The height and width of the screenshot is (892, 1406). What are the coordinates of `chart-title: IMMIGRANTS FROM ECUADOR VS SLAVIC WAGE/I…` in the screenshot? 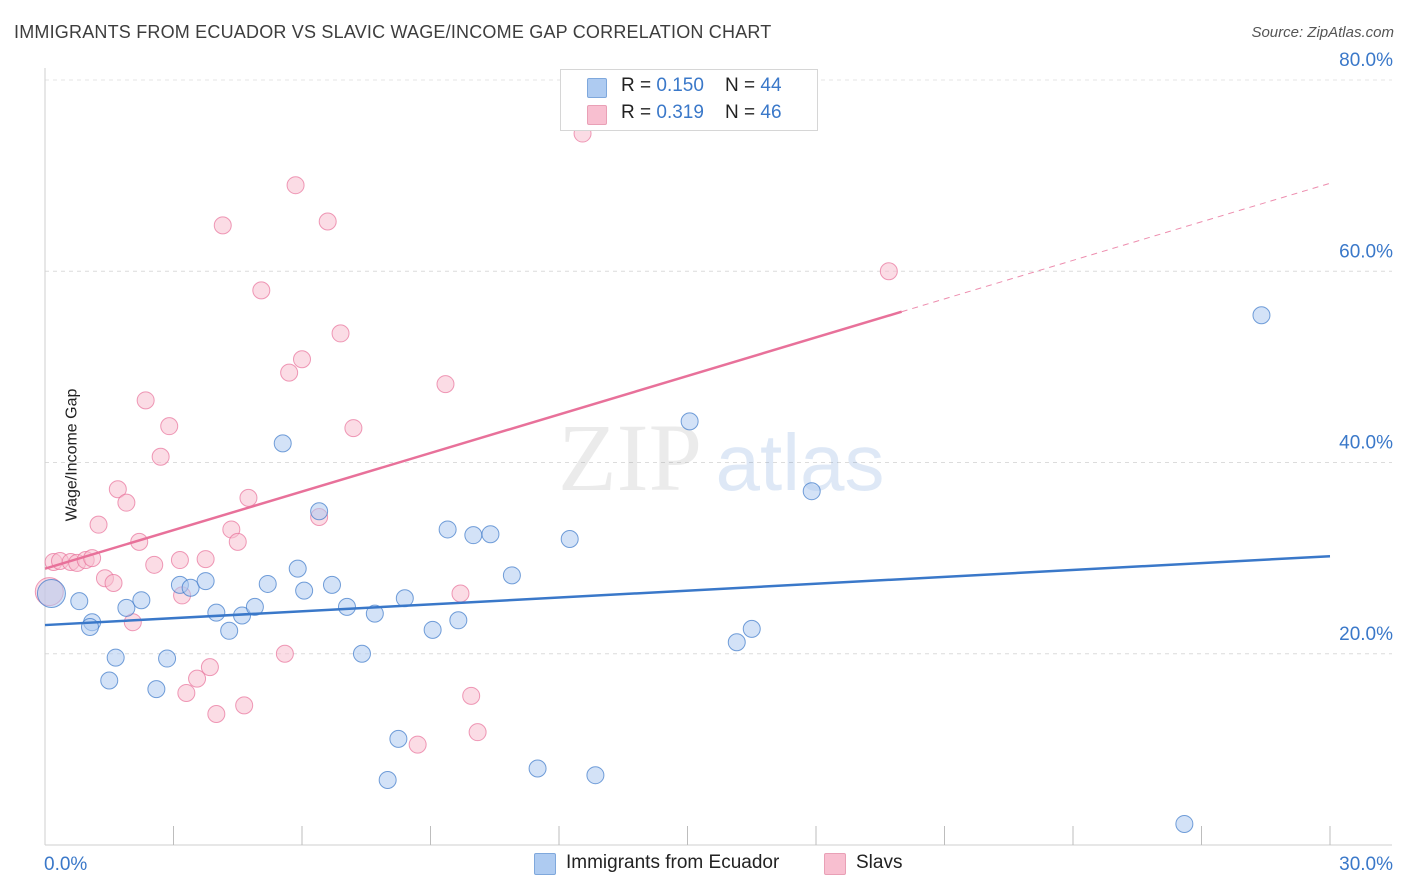 It's located at (393, 32).